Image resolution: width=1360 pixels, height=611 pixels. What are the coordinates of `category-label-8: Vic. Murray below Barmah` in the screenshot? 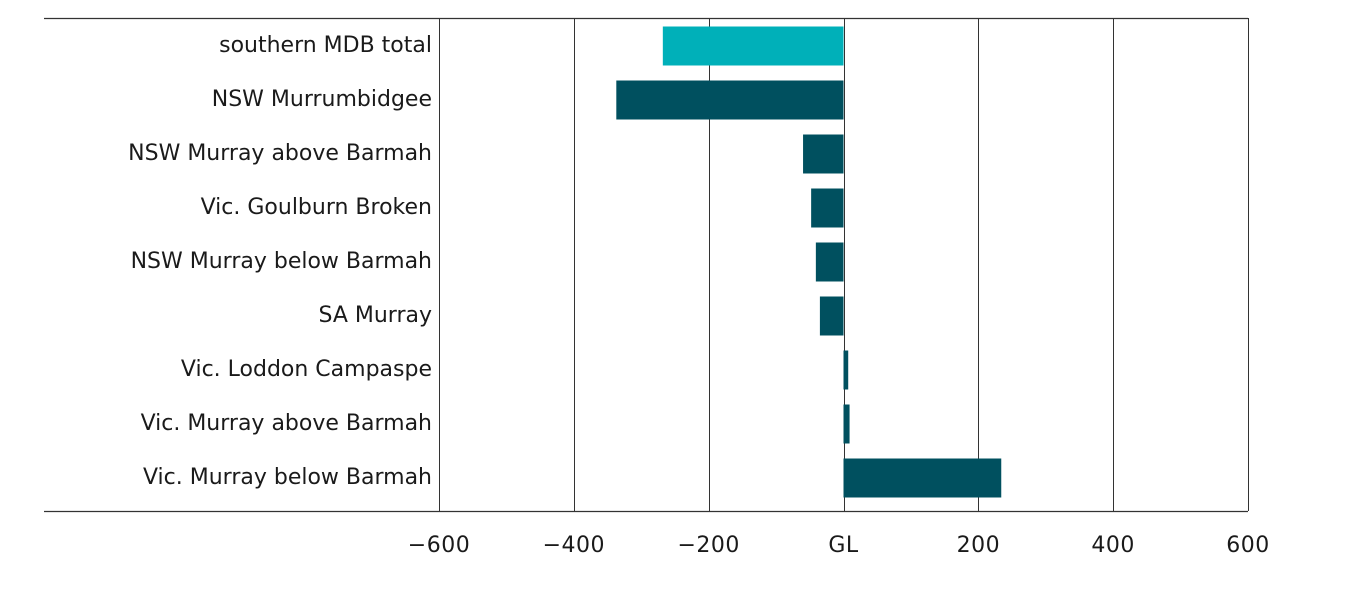 It's located at (287, 477).